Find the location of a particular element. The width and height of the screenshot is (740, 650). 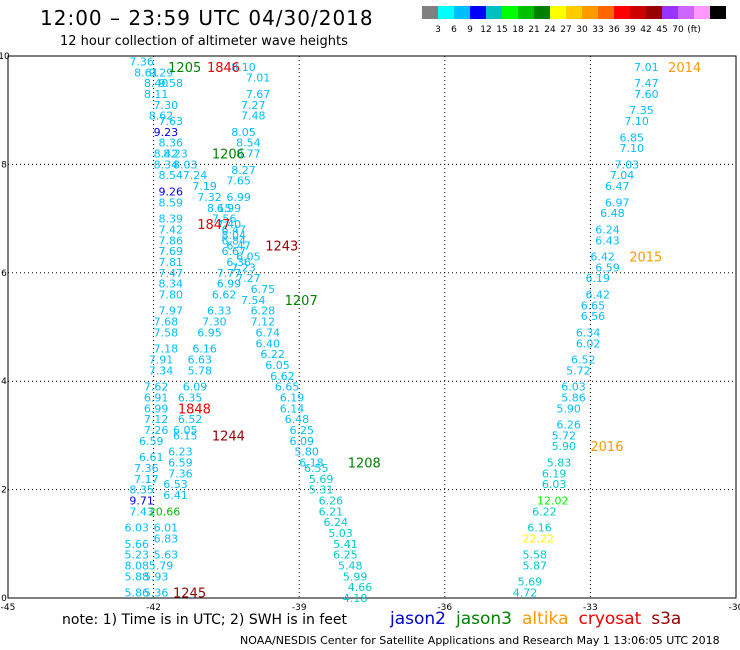

wave-height-point: 8.42 is located at coordinates (166, 154).